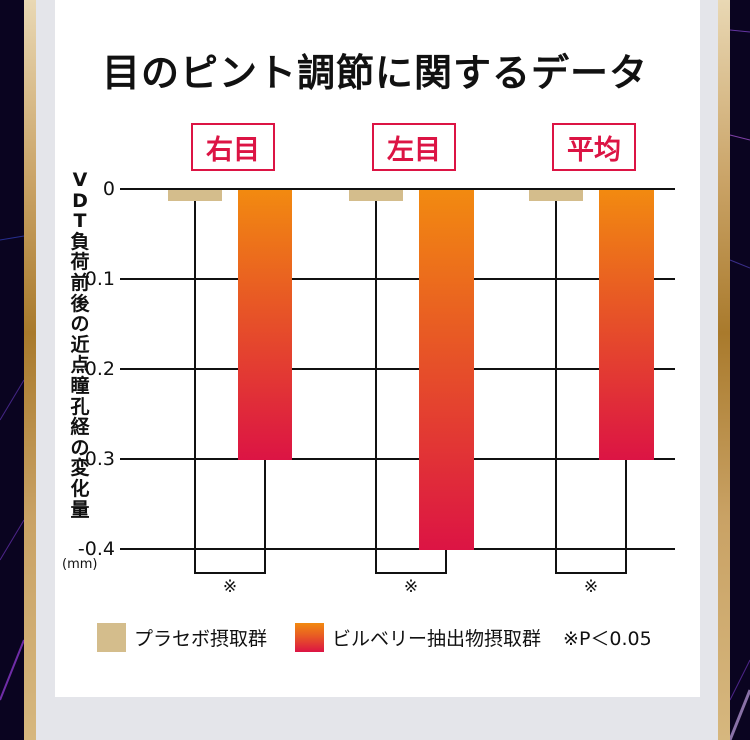 The height and width of the screenshot is (740, 750). I want to click on y-axis-label-char: 後, so click(80, 303).